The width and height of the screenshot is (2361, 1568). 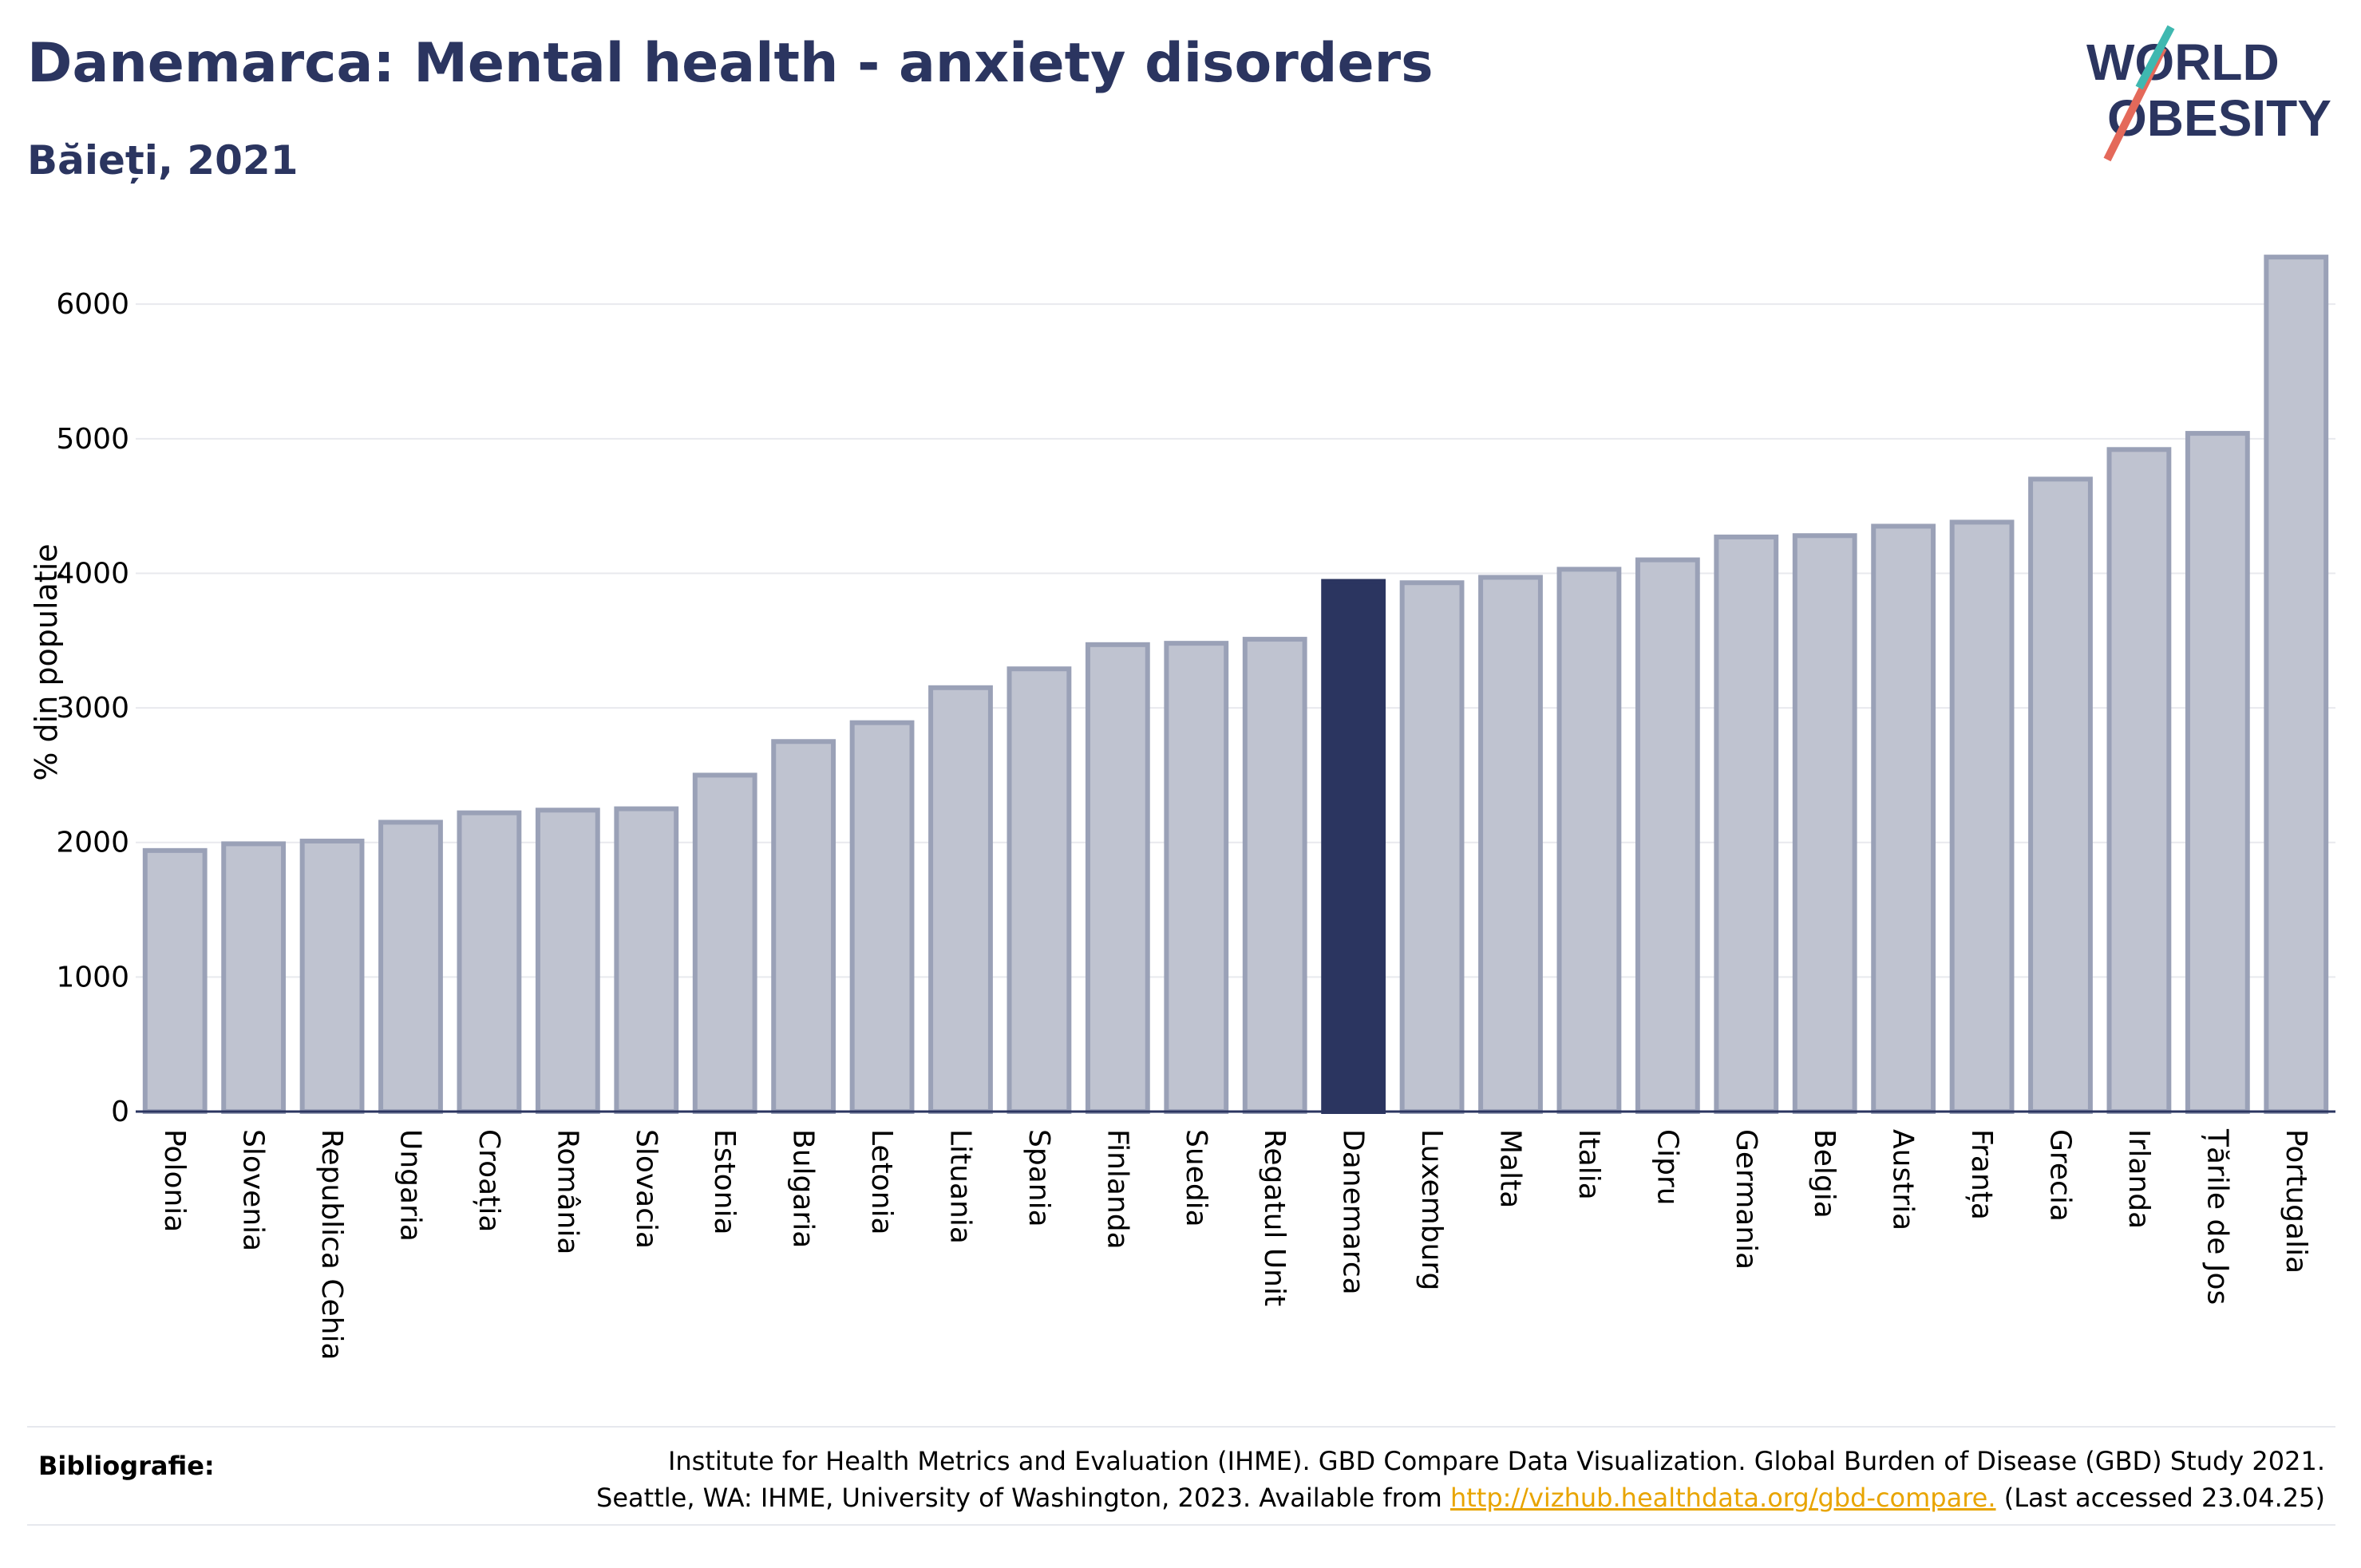 What do you see at coordinates (253, 1190) in the screenshot?
I see `x-tick-label: Slovenia` at bounding box center [253, 1190].